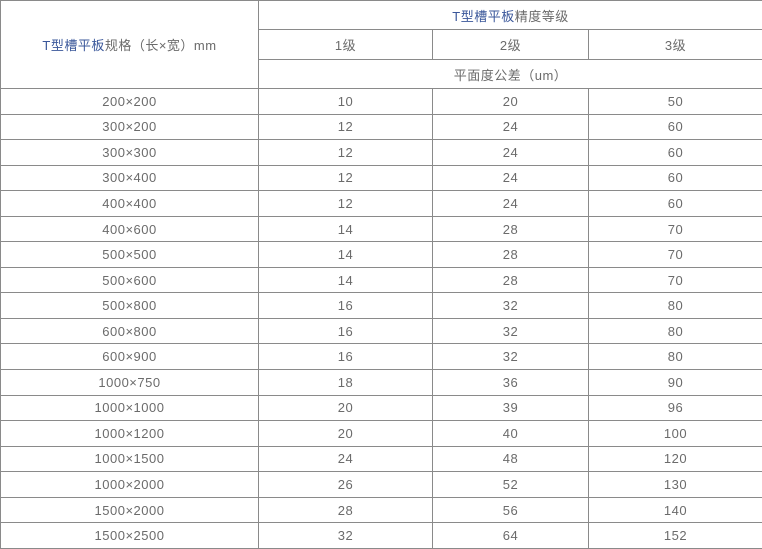 This screenshot has height=549, width=762. Describe the element at coordinates (510, 74) in the screenshot. I see `tolerance-band-header: 平面度公差（um）` at that location.